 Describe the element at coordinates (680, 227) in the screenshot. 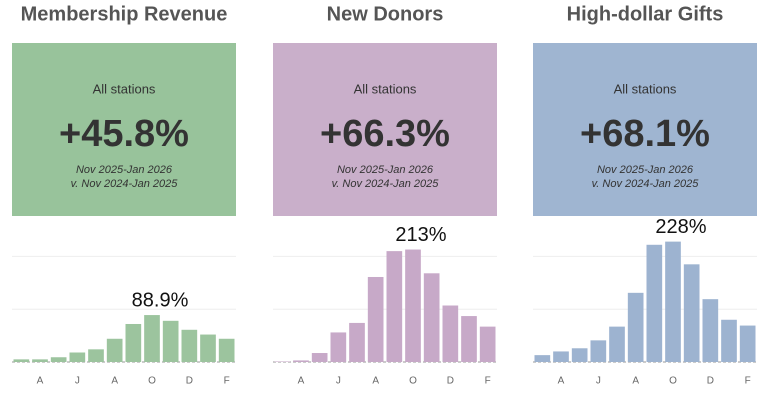

I see `data-label: 228%` at that location.